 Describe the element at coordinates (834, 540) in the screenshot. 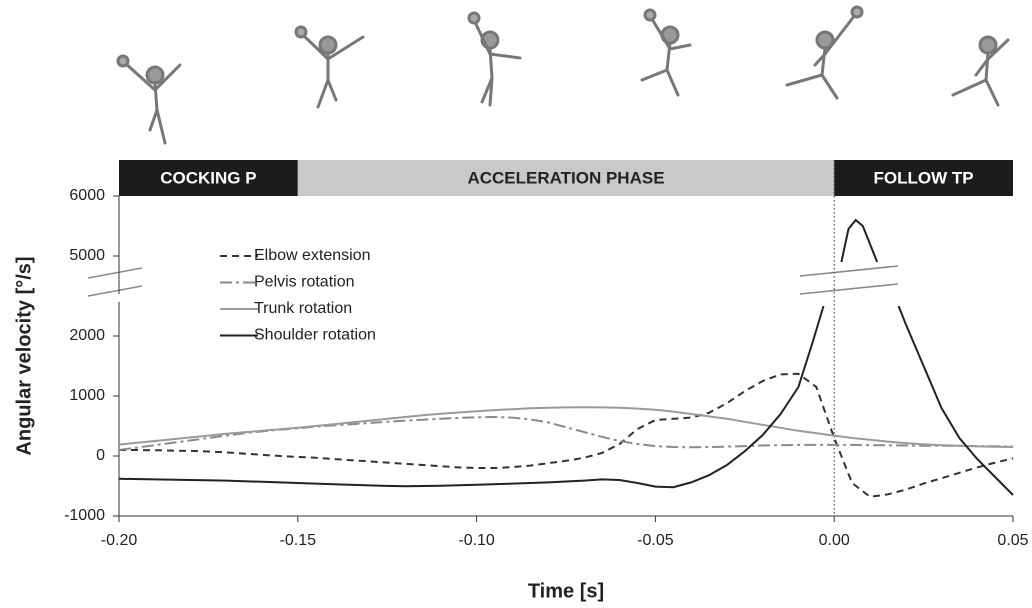

I see `x-tick-label: 0.00` at that location.